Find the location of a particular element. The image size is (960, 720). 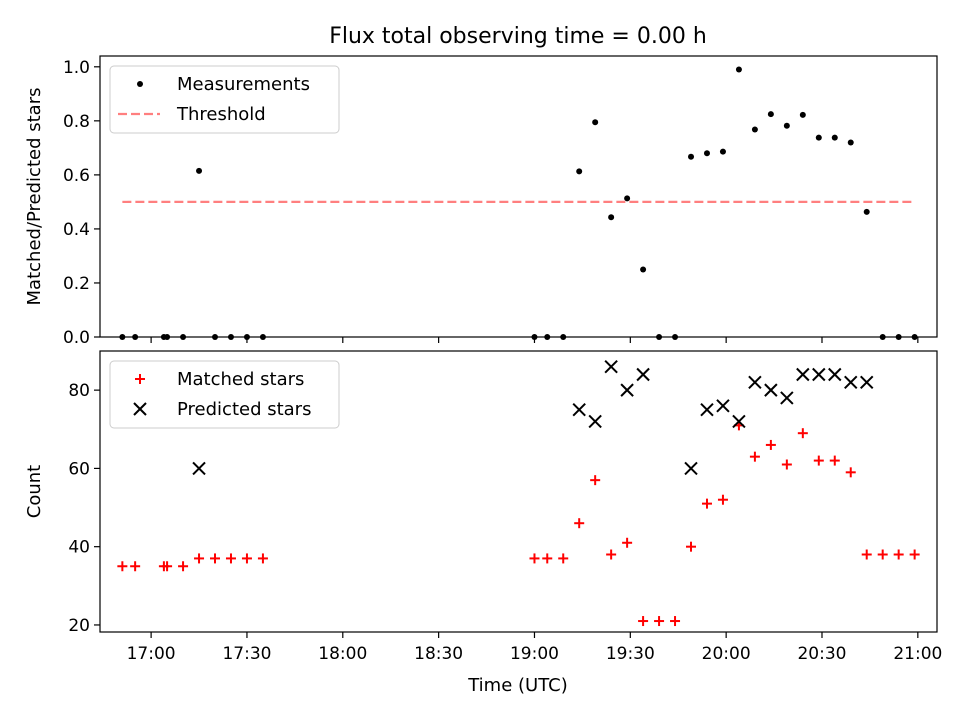

y-axis-label: Count is located at coordinates (34, 491).